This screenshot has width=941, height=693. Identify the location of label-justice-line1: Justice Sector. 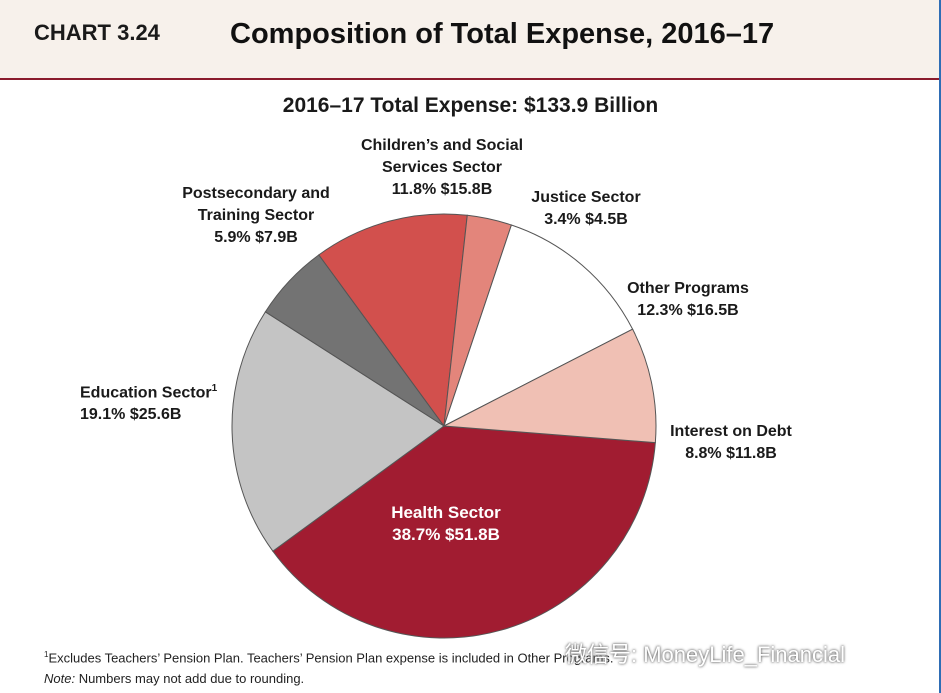
(586, 197).